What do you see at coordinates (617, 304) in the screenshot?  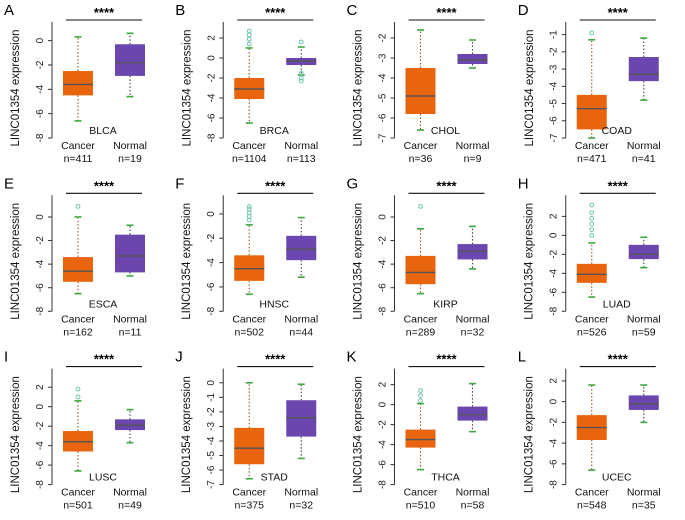 I see `cancer-type-label: LUAD` at bounding box center [617, 304].